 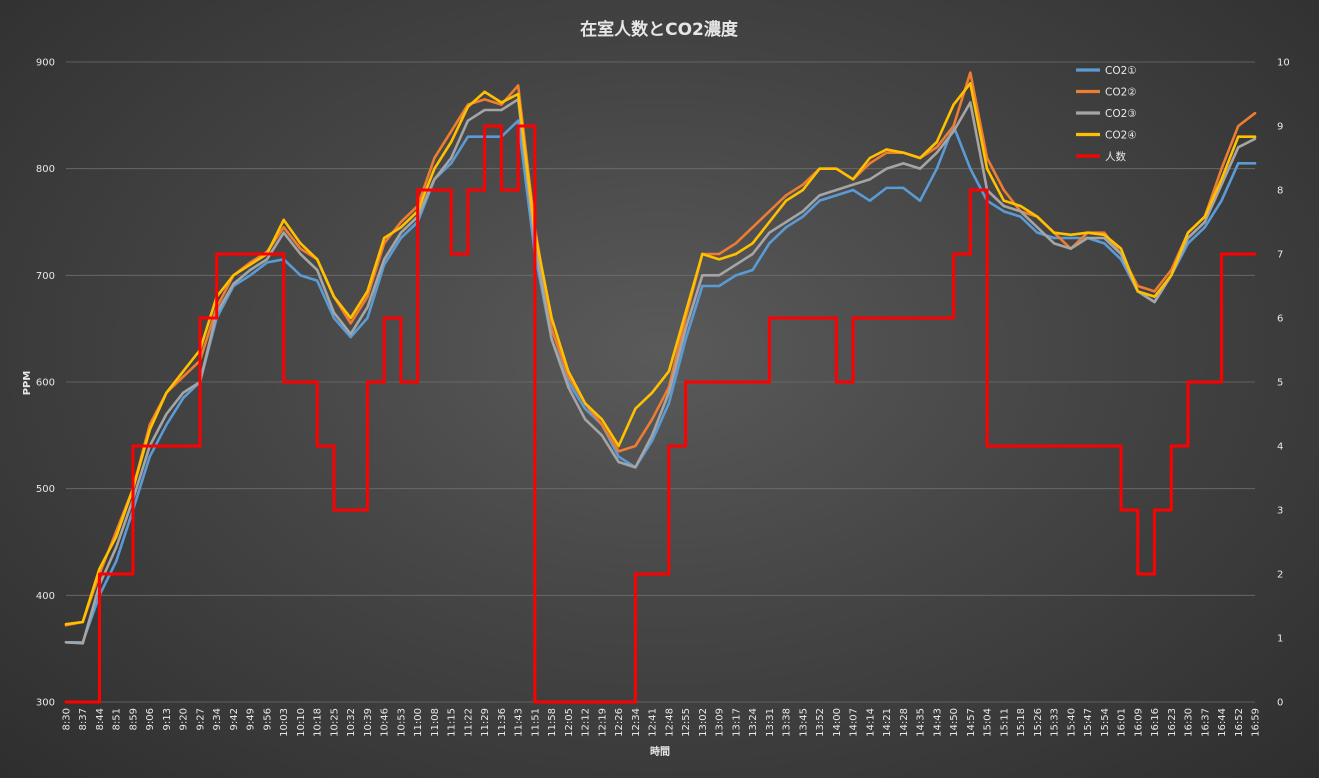 What do you see at coordinates (586, 722) in the screenshot?
I see `x-tick-label: 12:12` at bounding box center [586, 722].